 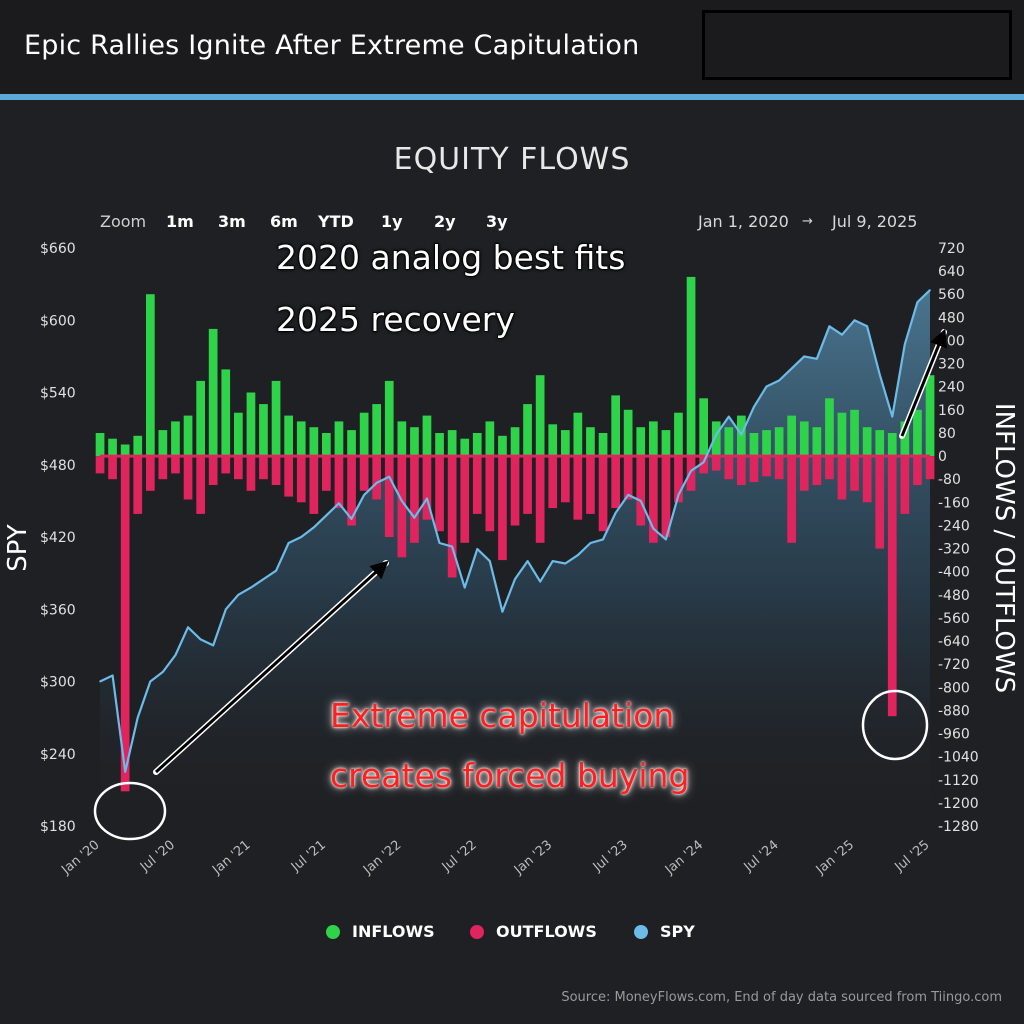 What do you see at coordinates (336, 221) in the screenshot?
I see `zoom-ytd-button: YTD` at bounding box center [336, 221].